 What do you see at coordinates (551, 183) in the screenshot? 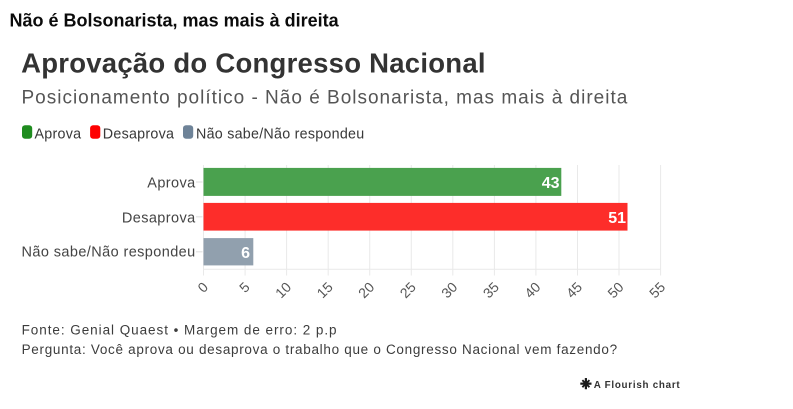
I see `svg-text: 43` at bounding box center [551, 183].